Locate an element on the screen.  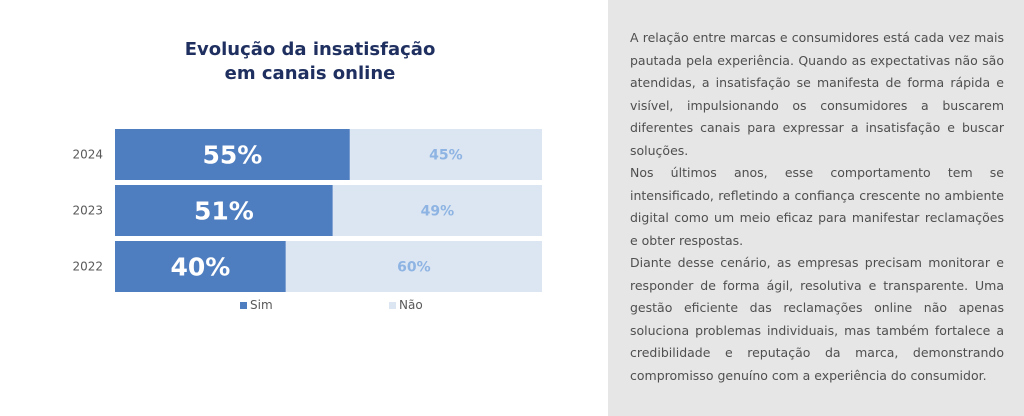
data-label-sim-2023: 51% is located at coordinates (224, 211).